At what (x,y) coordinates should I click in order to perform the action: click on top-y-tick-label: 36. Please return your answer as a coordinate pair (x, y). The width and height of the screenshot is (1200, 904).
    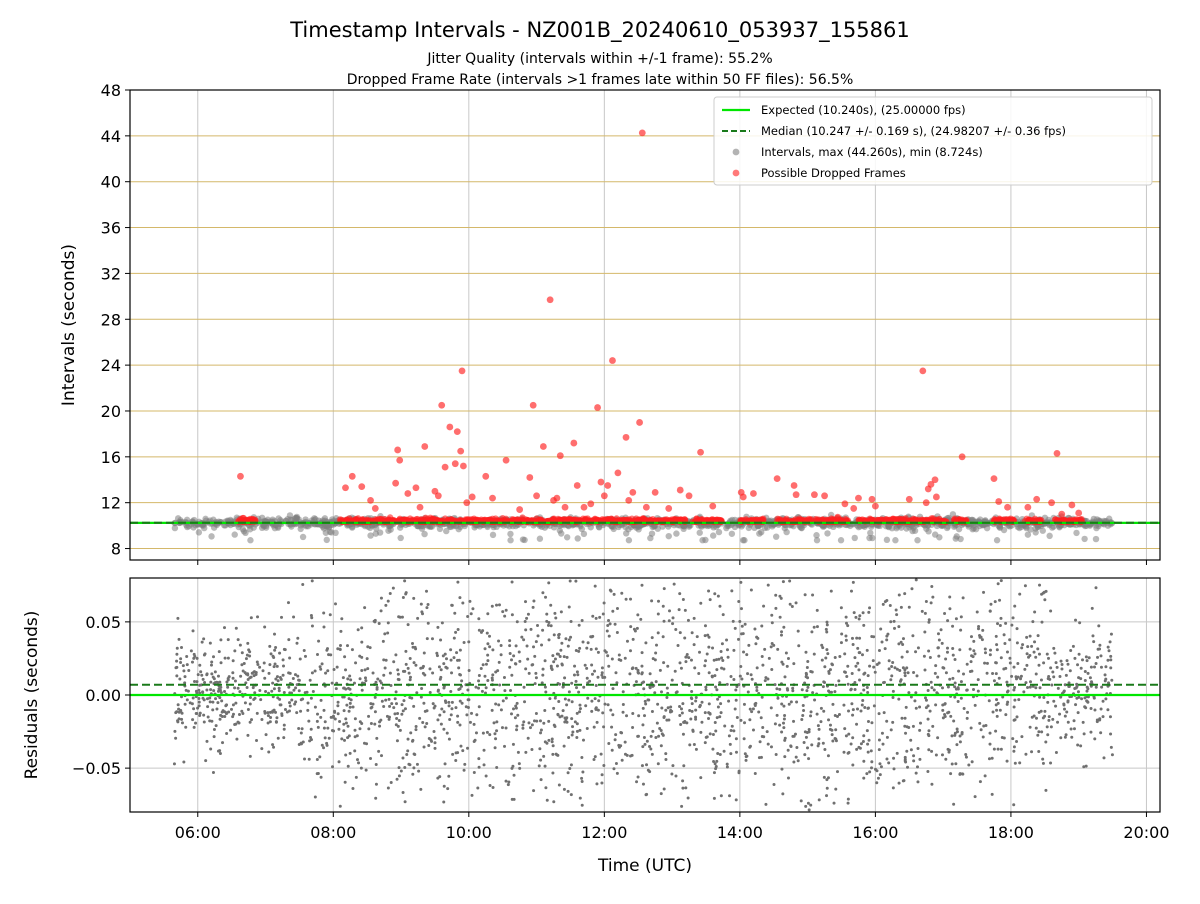
    Looking at the image, I should click on (111, 228).